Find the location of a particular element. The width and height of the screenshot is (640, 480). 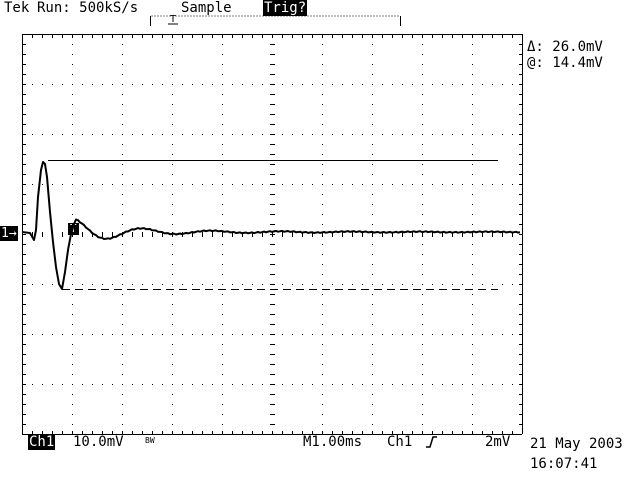

trigger-source: Ch1 is located at coordinates (400, 442).